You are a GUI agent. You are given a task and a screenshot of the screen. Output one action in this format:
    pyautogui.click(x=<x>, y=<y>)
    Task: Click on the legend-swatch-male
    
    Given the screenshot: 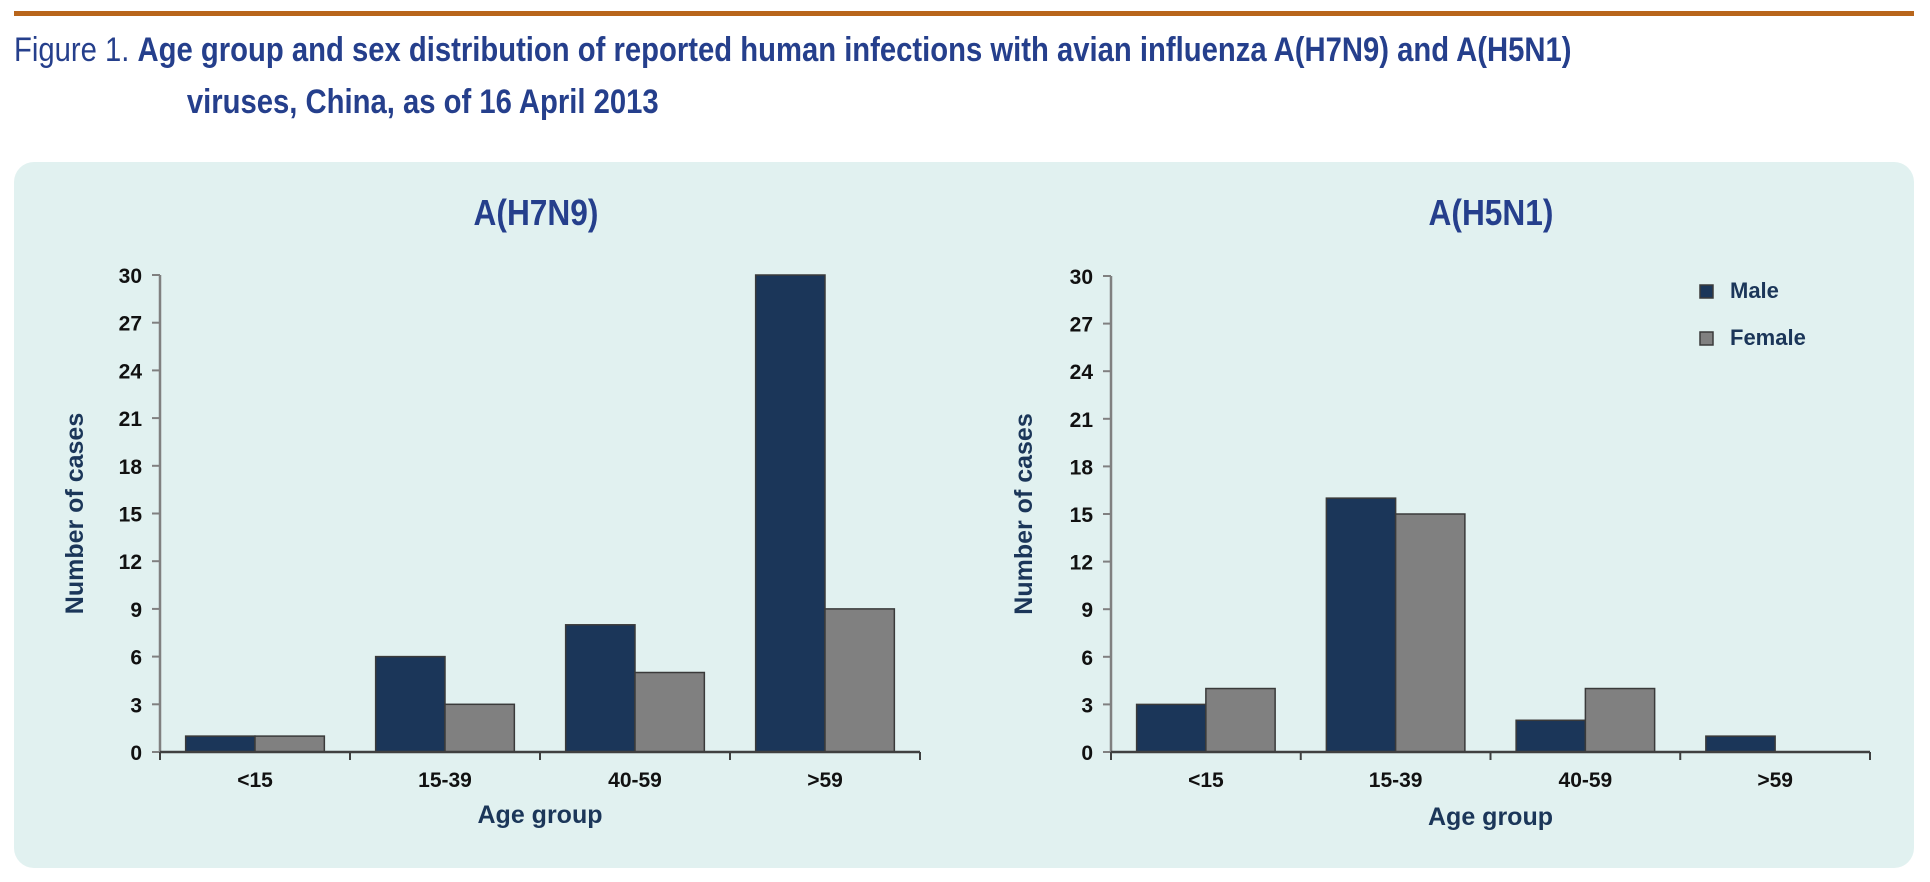 What is the action you would take?
    pyautogui.click(x=1706, y=291)
    